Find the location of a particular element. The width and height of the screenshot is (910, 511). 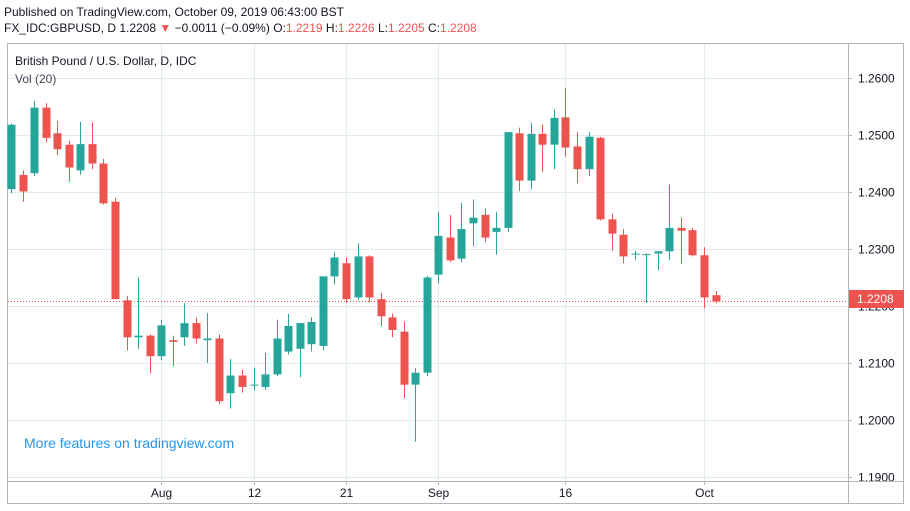

down-arrow-icon: ▼ is located at coordinates (165, 28).